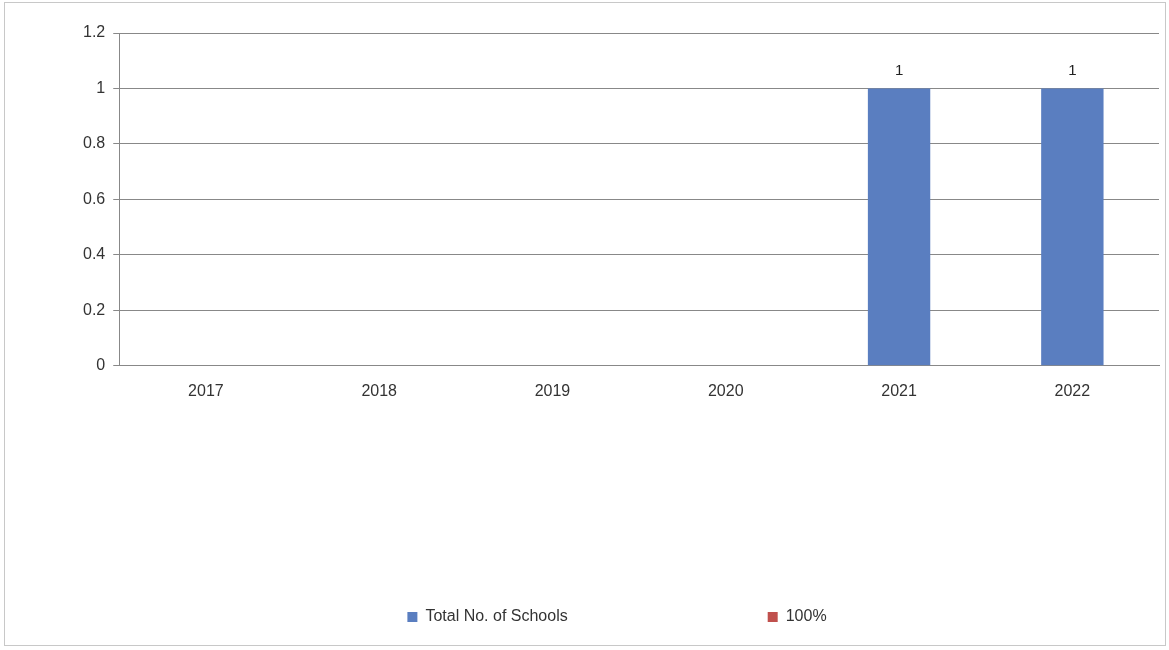 The width and height of the screenshot is (1169, 650). I want to click on y-tick-label: 1, so click(101, 87).